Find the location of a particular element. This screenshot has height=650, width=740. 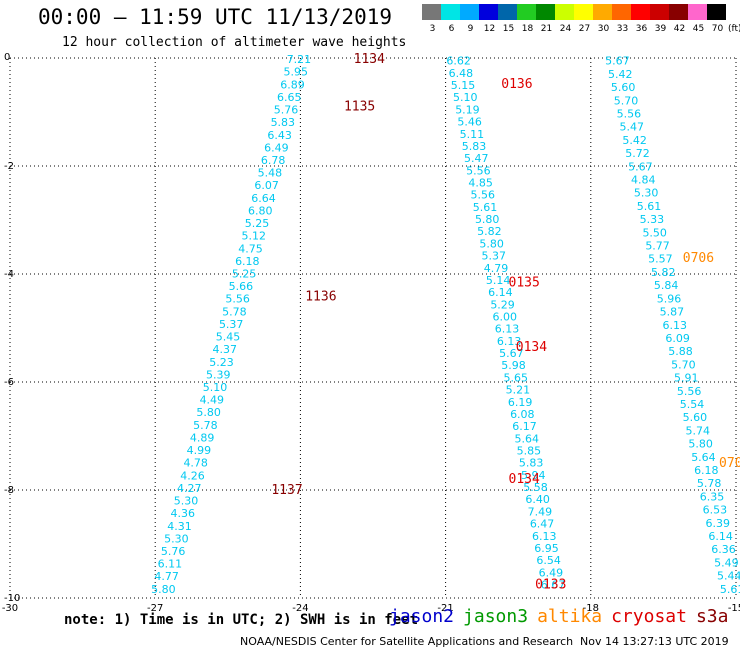

swh-value-label: 6.14 is located at coordinates (500, 292).